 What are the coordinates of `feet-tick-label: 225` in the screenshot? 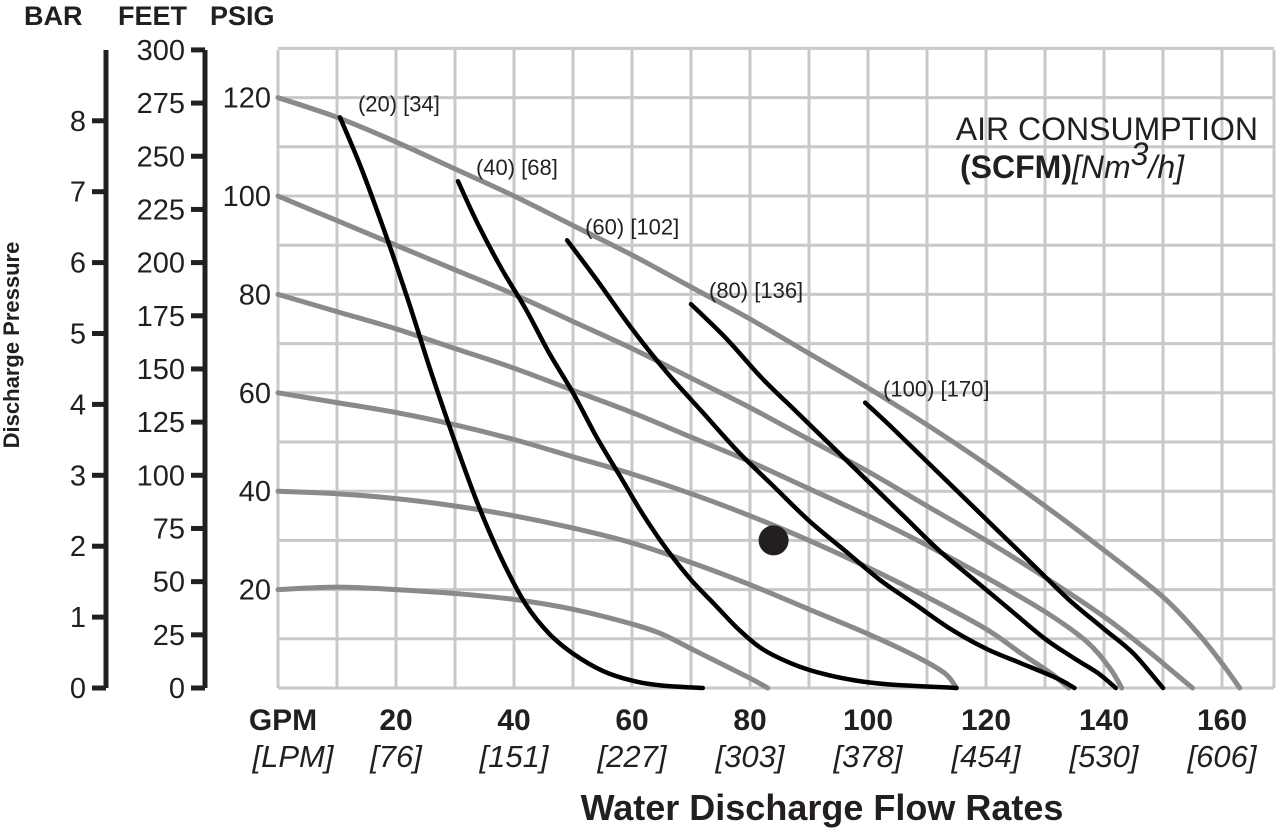 It's located at (161, 210).